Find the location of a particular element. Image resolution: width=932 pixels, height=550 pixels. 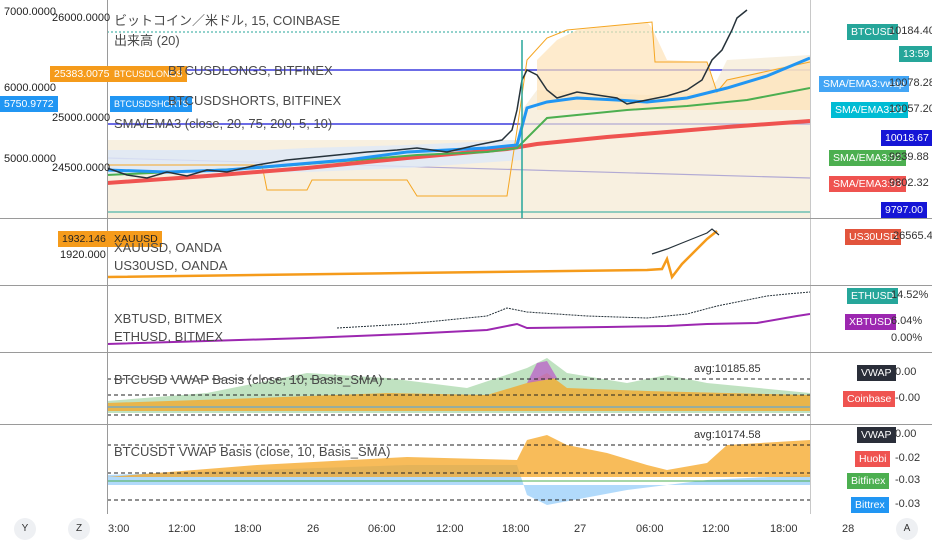

left-axis-tick: 6000.0000 is located at coordinates (30, 88).